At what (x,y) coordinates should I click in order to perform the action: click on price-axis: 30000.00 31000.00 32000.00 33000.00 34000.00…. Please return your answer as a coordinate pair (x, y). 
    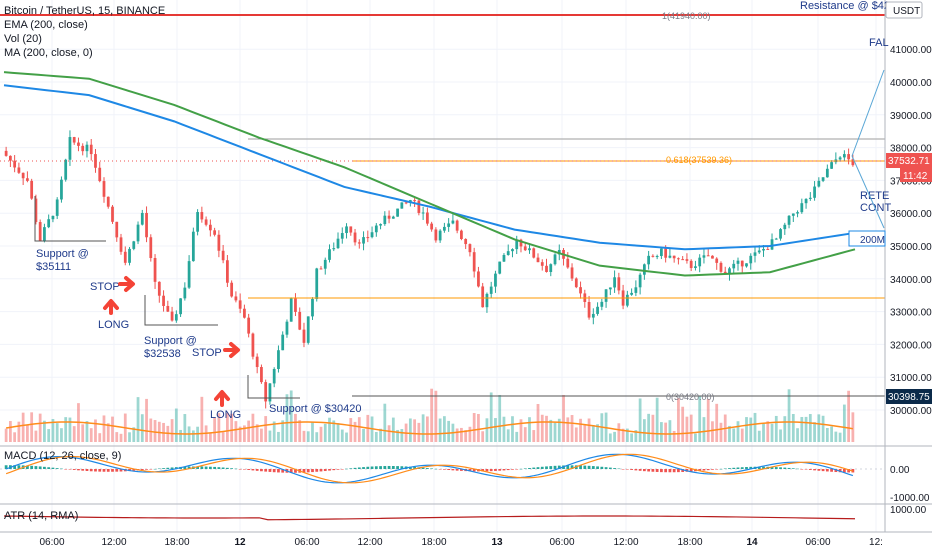
    Looking at the image, I should click on (911, 231).